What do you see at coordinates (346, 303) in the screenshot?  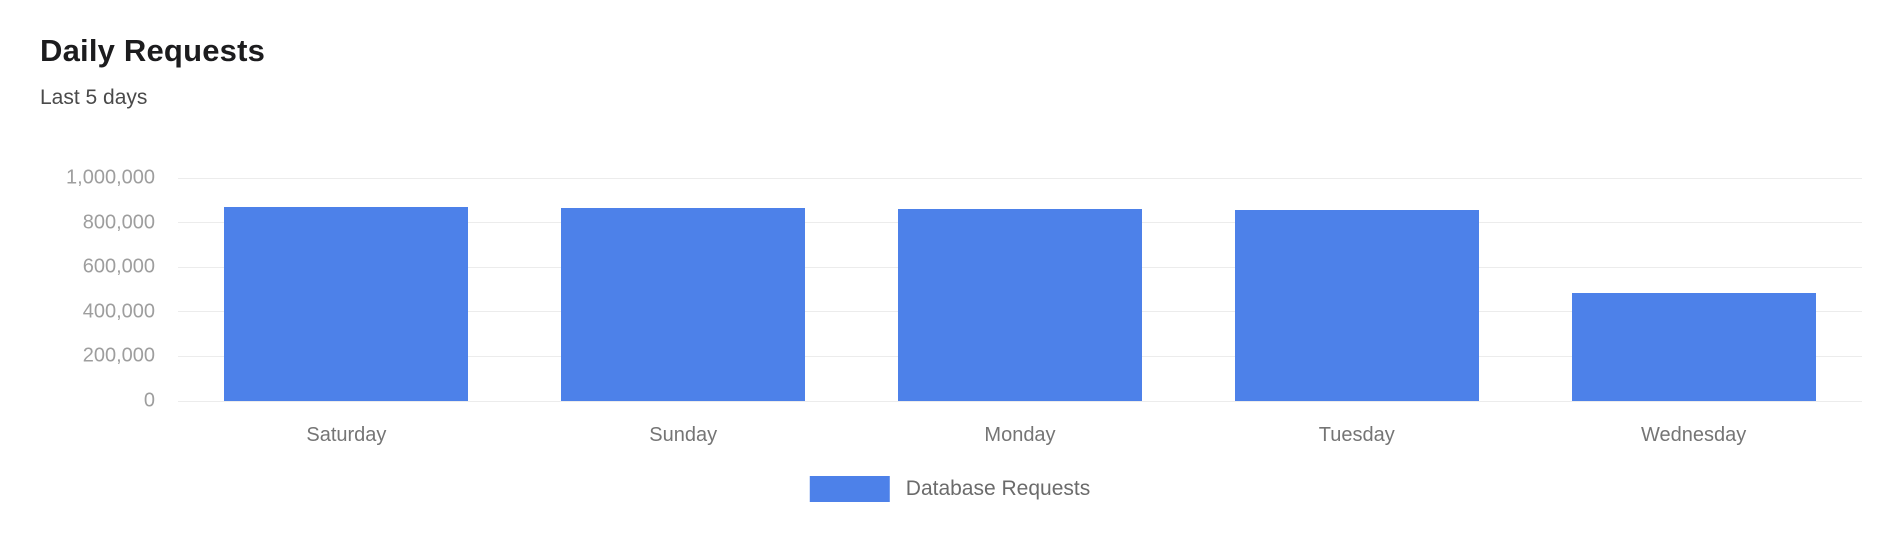 I see `bar-saturday` at bounding box center [346, 303].